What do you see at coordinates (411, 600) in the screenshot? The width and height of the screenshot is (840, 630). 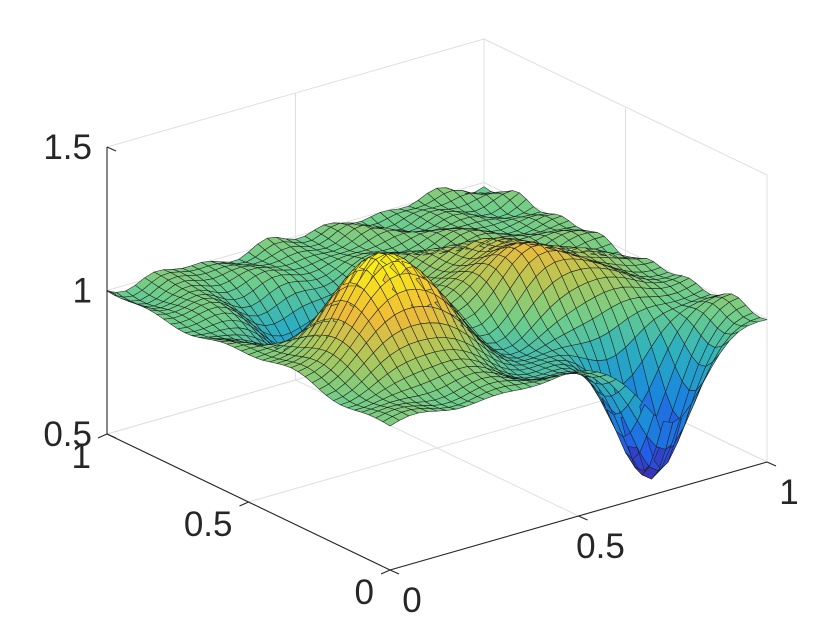 I see `x-tick-label: 0` at bounding box center [411, 600].